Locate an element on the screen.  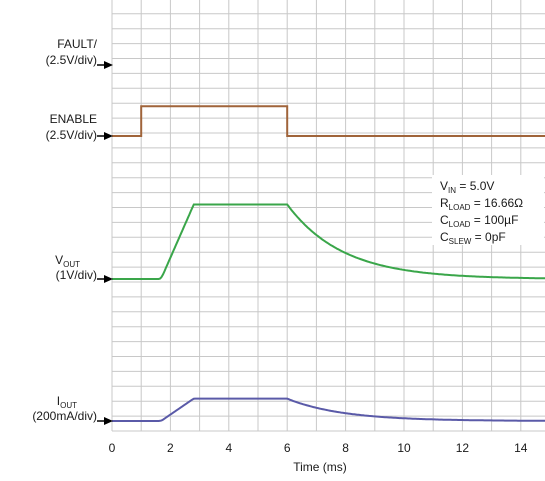
iout-trace is located at coordinates (328, 409).